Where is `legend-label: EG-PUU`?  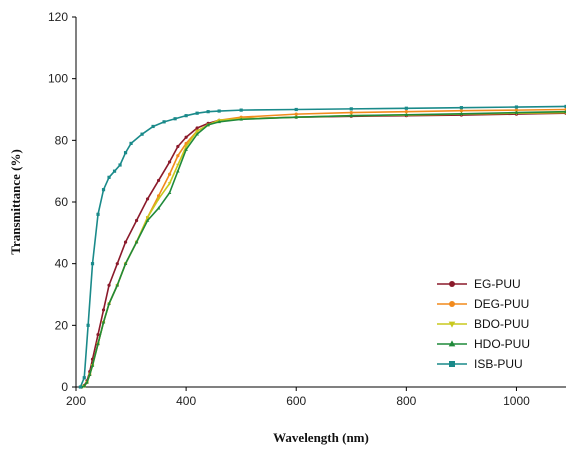
legend-label: EG-PUU is located at coordinates (497, 284).